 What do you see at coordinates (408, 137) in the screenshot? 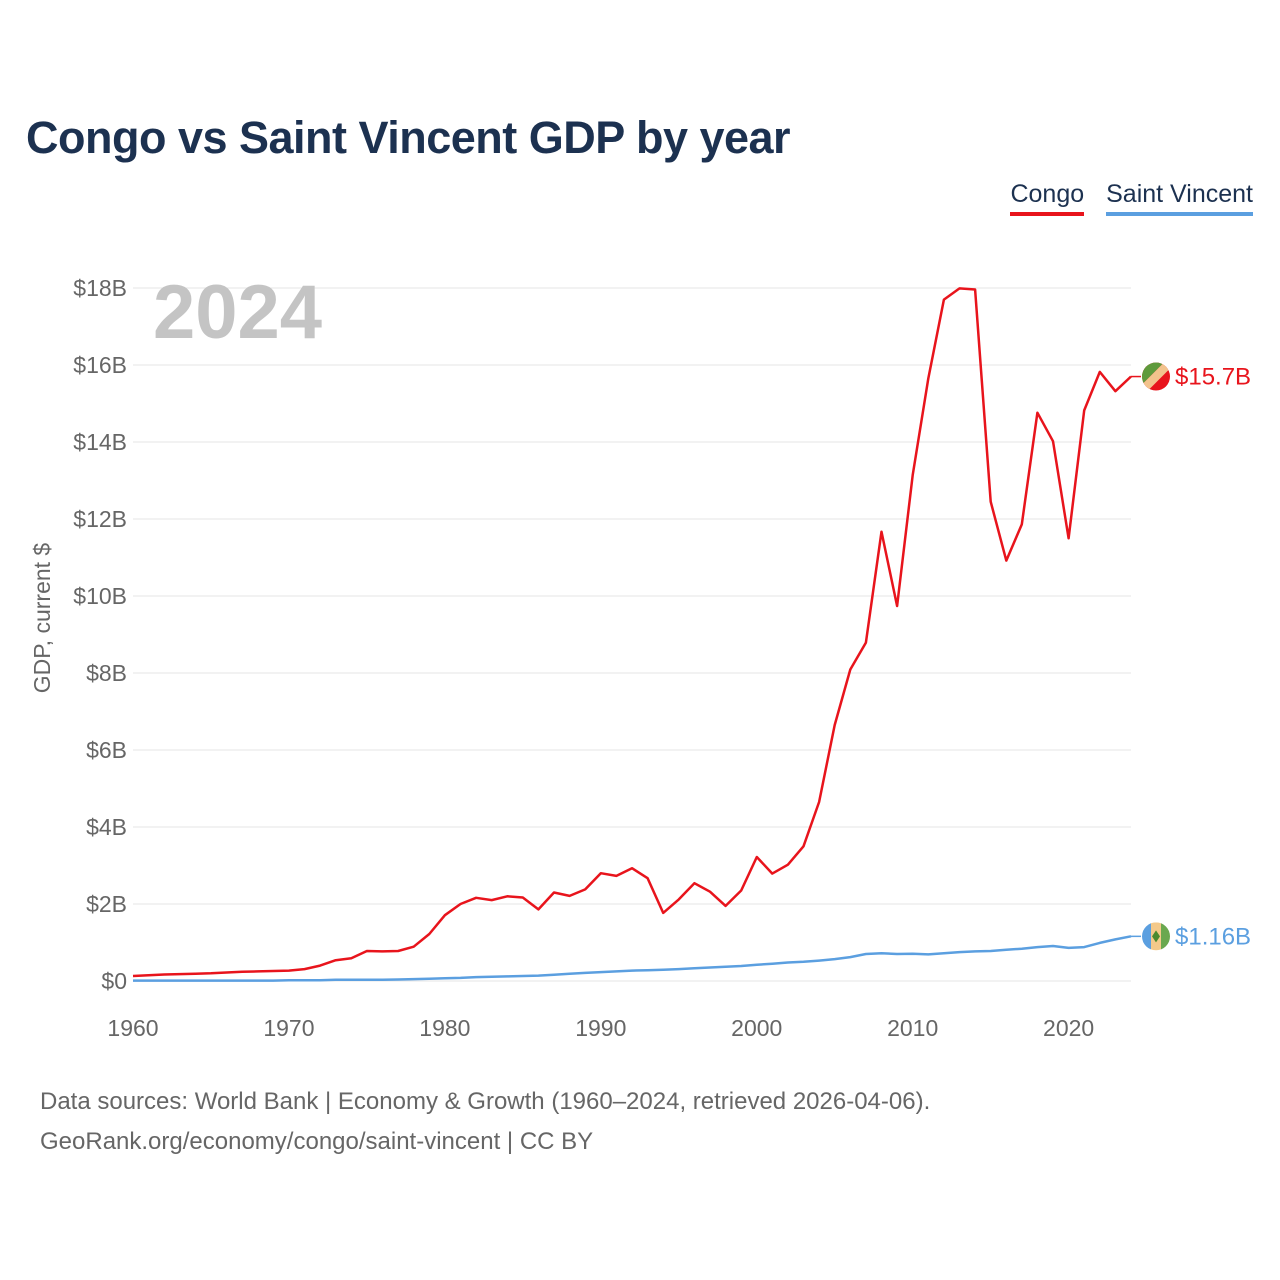
I see `chart-title: Congo vs Saint Vincent GDP by year` at bounding box center [408, 137].